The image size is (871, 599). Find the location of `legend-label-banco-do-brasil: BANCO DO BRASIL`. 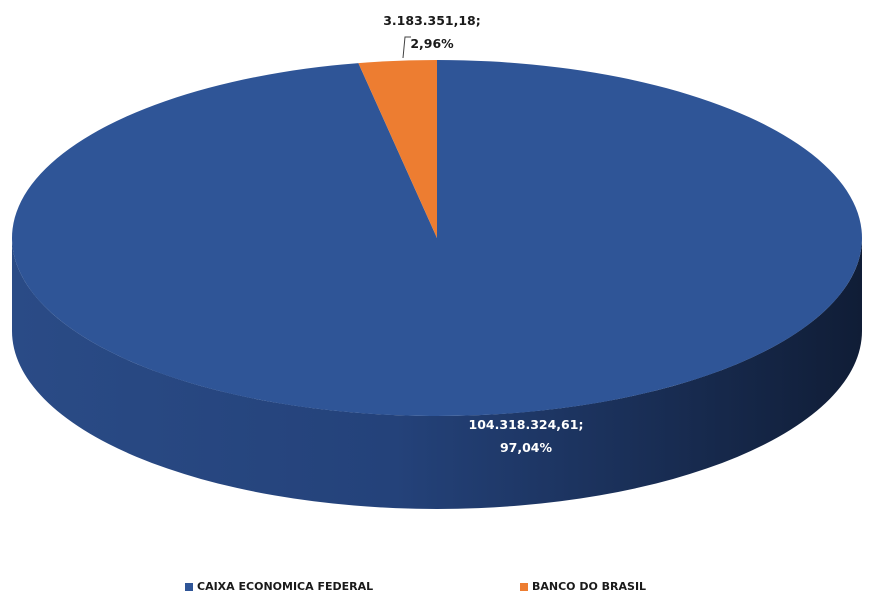

legend-label-banco-do-brasil: BANCO DO BRASIL is located at coordinates (589, 586).